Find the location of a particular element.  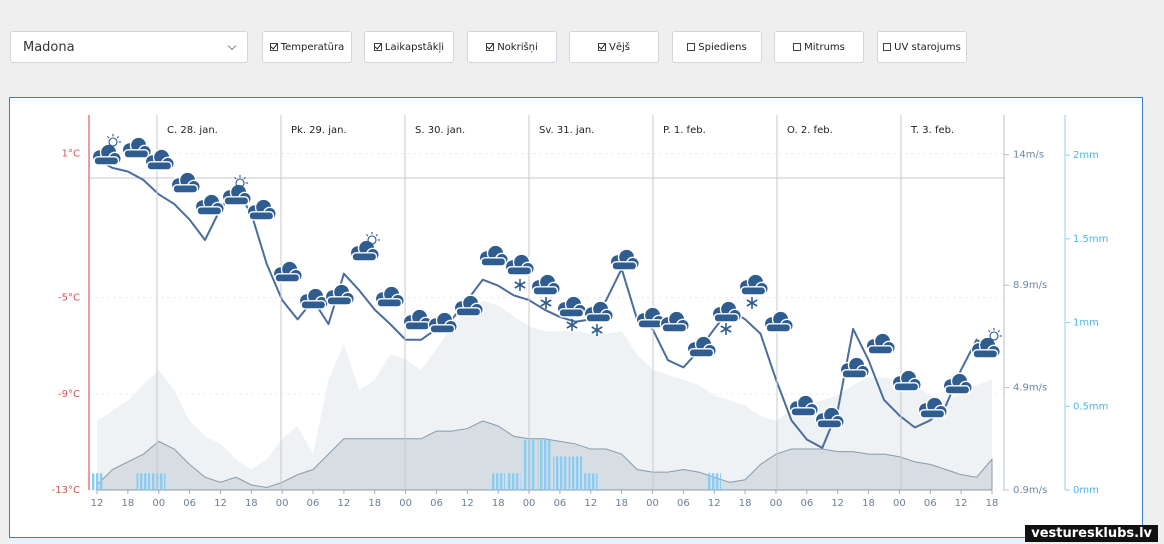

toggle-label: Spiediens is located at coordinates (722, 47).